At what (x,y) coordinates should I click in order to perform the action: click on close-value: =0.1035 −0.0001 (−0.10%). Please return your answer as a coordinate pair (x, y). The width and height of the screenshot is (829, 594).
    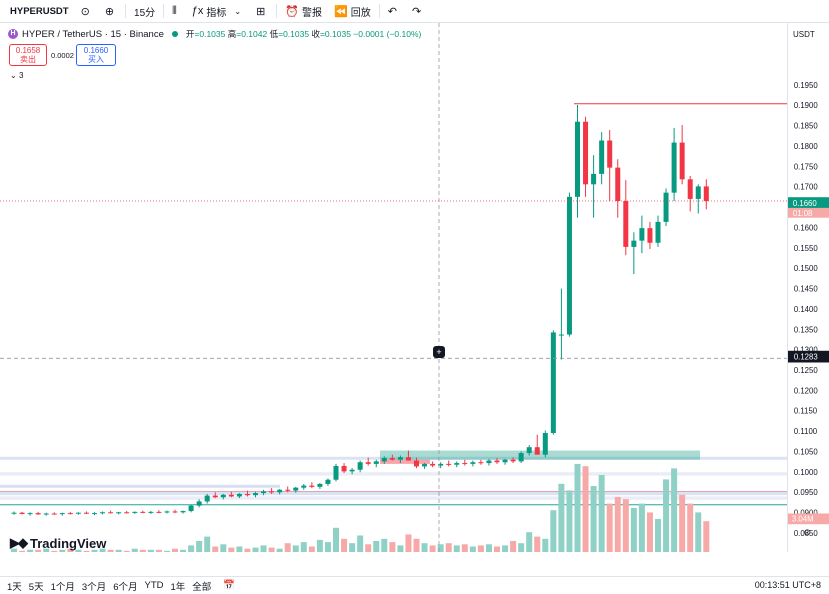
    Looking at the image, I should click on (370, 34).